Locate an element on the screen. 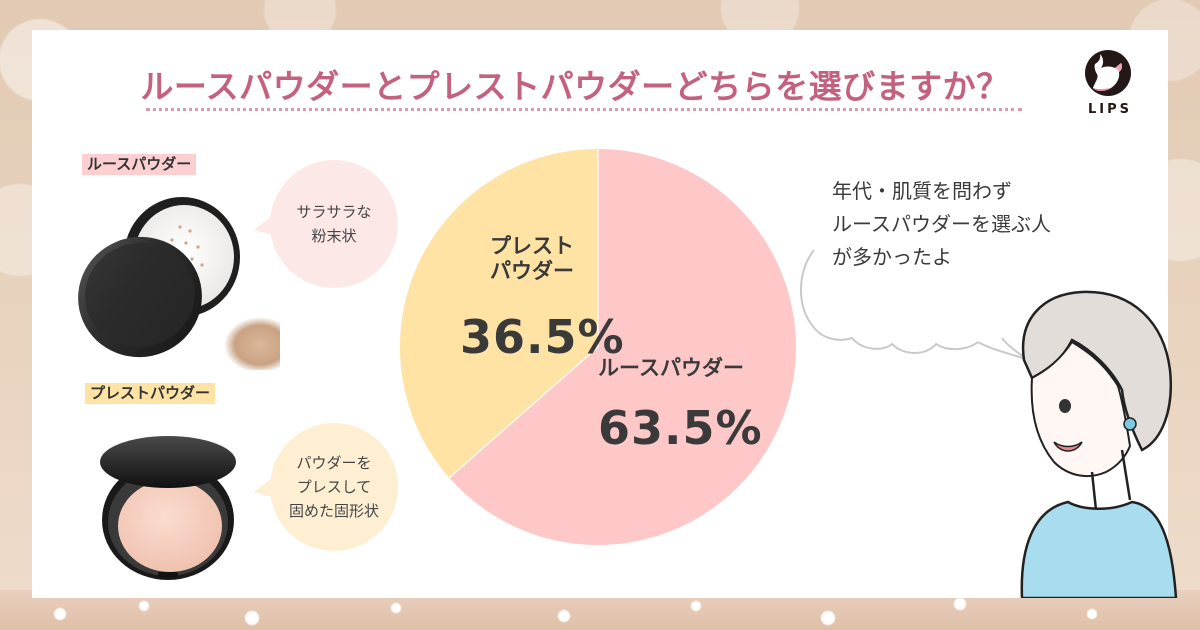 The image size is (1200, 630). pie-slice-pressed is located at coordinates (498, 313).